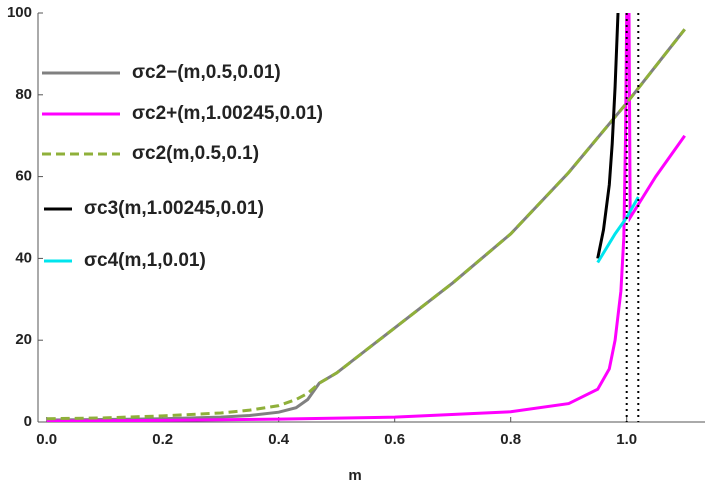 The width and height of the screenshot is (711, 495). Describe the element at coordinates (195, 153) in the screenshot. I see `legend-label: σc2(m,0.5,0.1)` at that location.